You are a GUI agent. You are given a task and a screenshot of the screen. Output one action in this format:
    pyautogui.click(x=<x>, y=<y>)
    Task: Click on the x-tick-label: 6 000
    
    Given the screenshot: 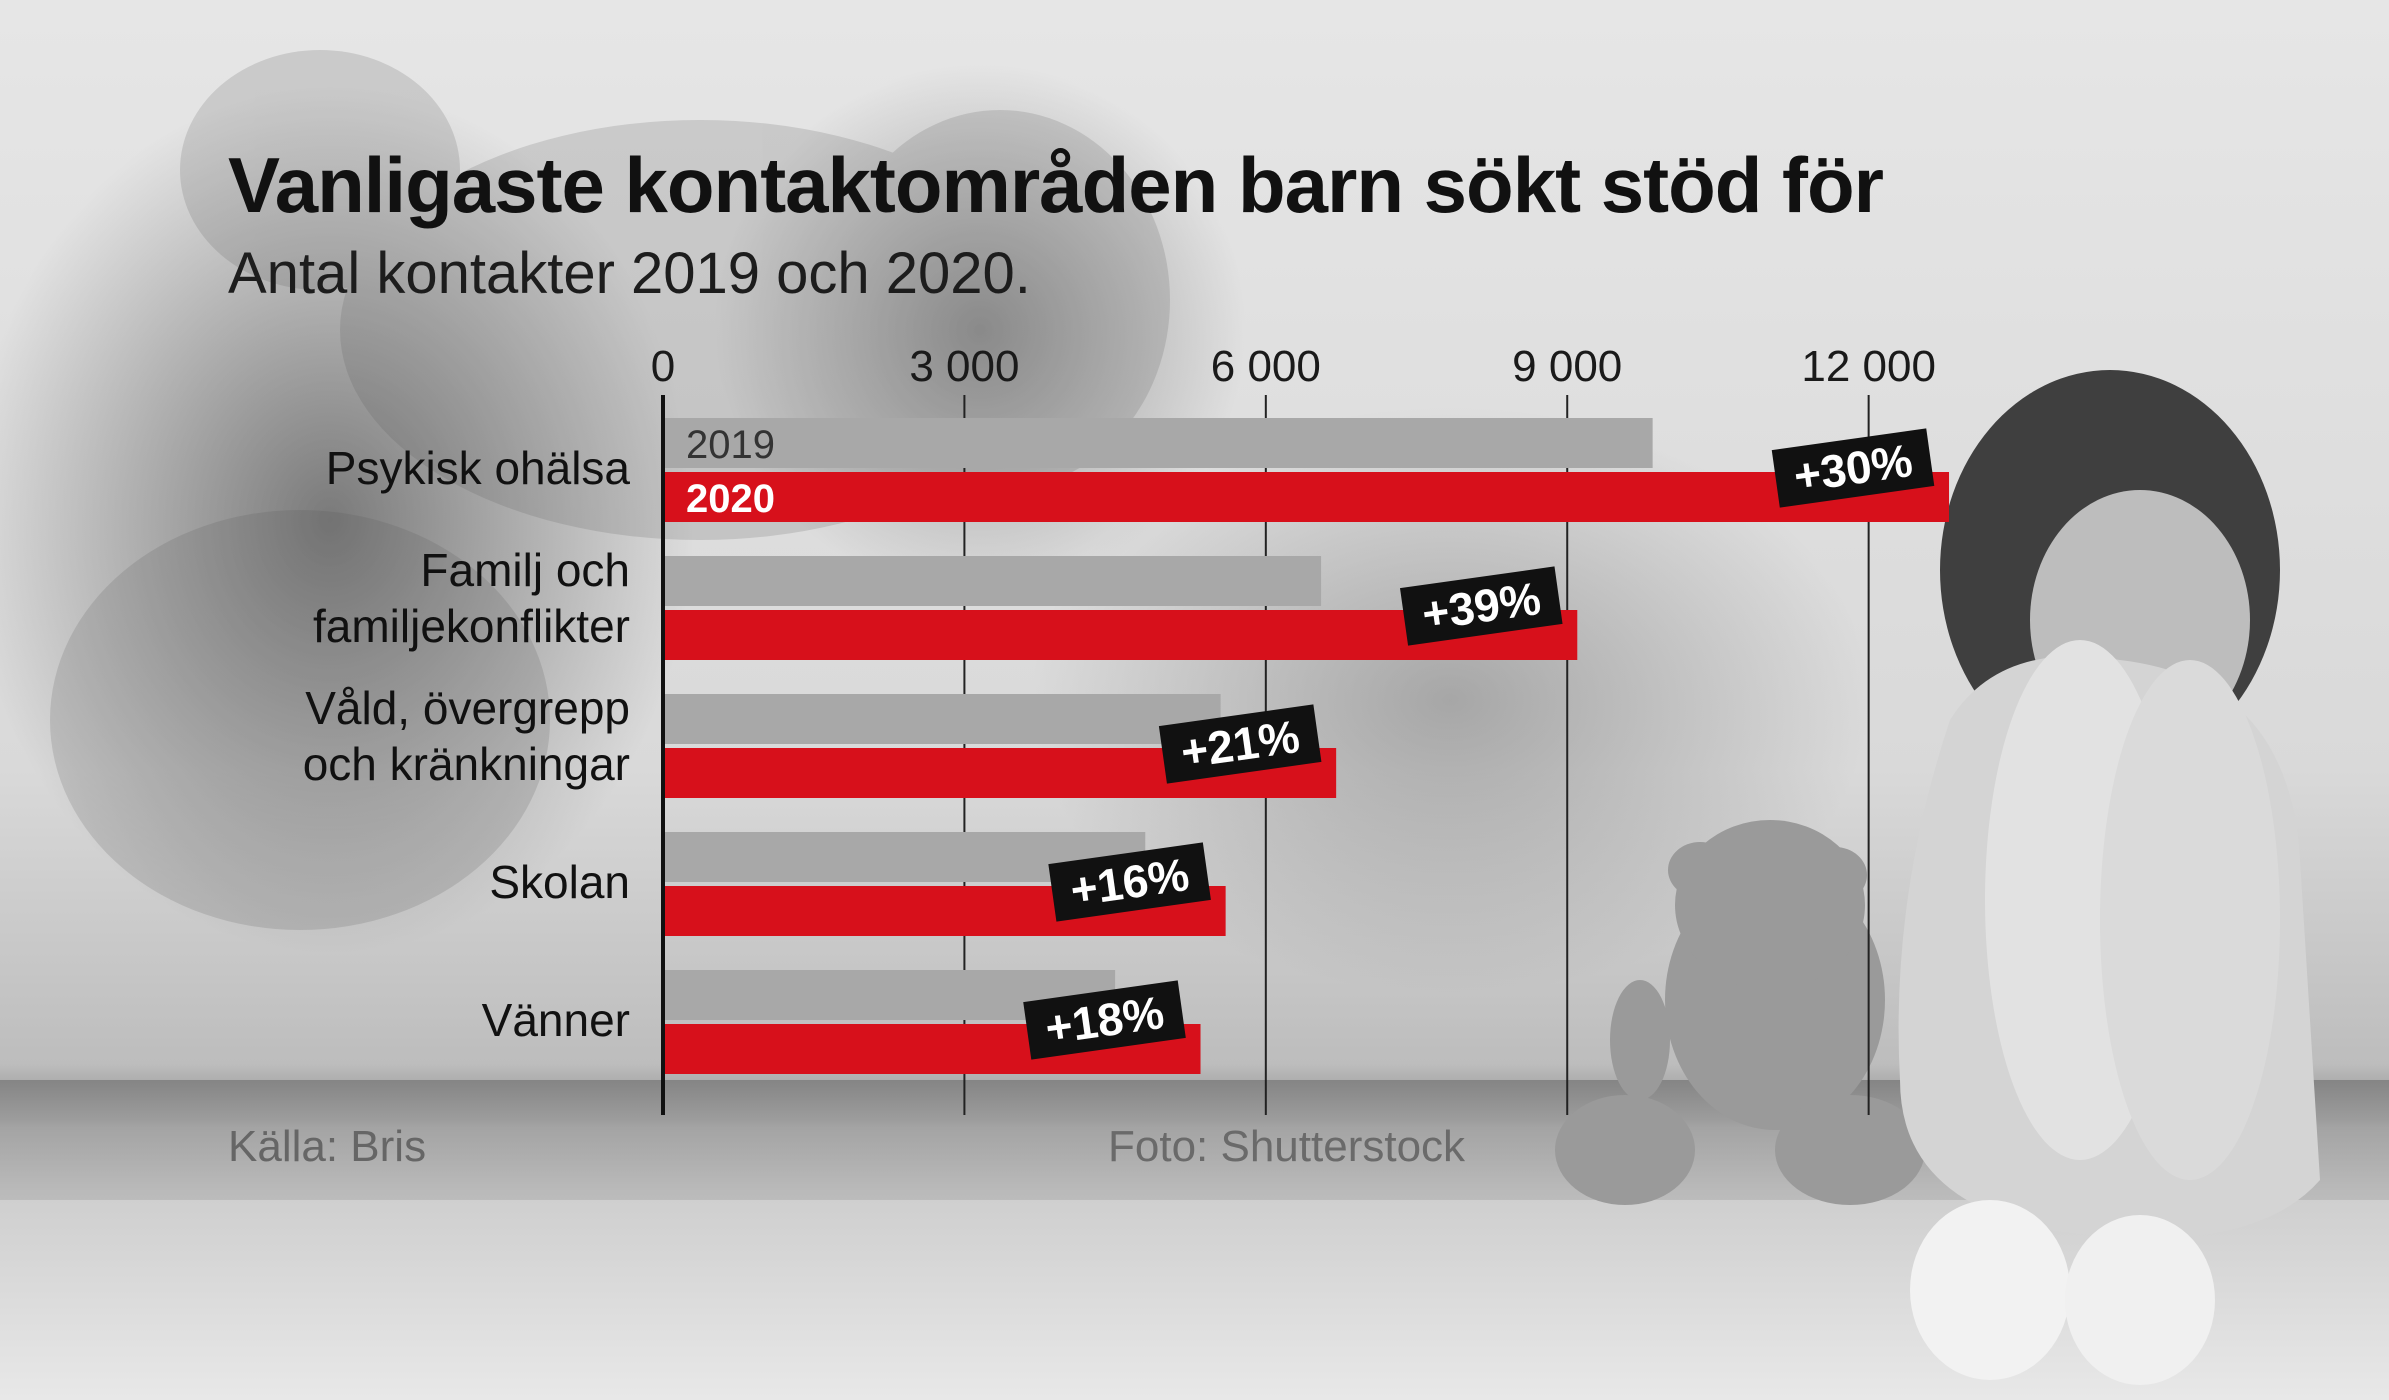 What is the action you would take?
    pyautogui.click(x=1266, y=366)
    